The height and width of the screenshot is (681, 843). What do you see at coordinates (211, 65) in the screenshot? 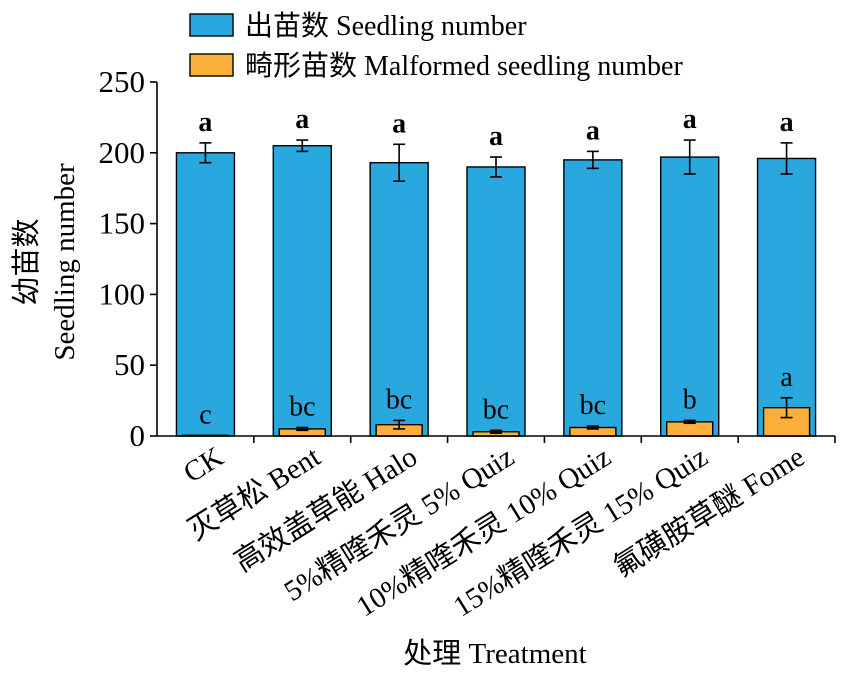
I see `legend-swatch-malformed` at bounding box center [211, 65].